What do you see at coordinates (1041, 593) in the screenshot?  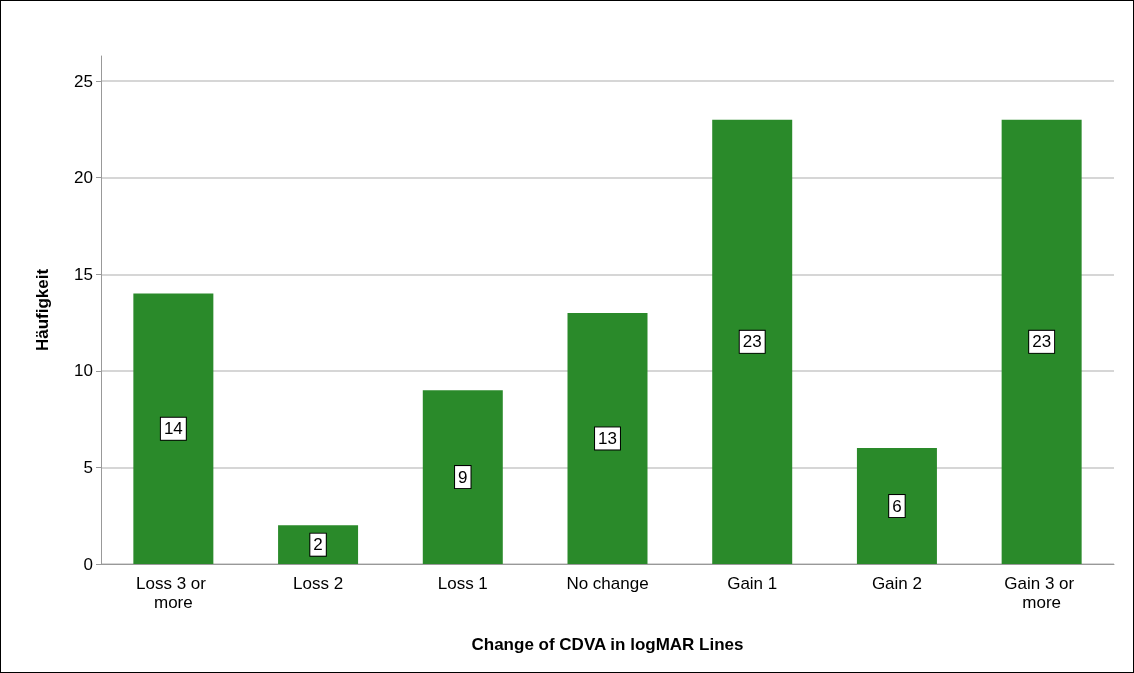 I see `x-tick-label: Gain 3 or more` at bounding box center [1041, 593].